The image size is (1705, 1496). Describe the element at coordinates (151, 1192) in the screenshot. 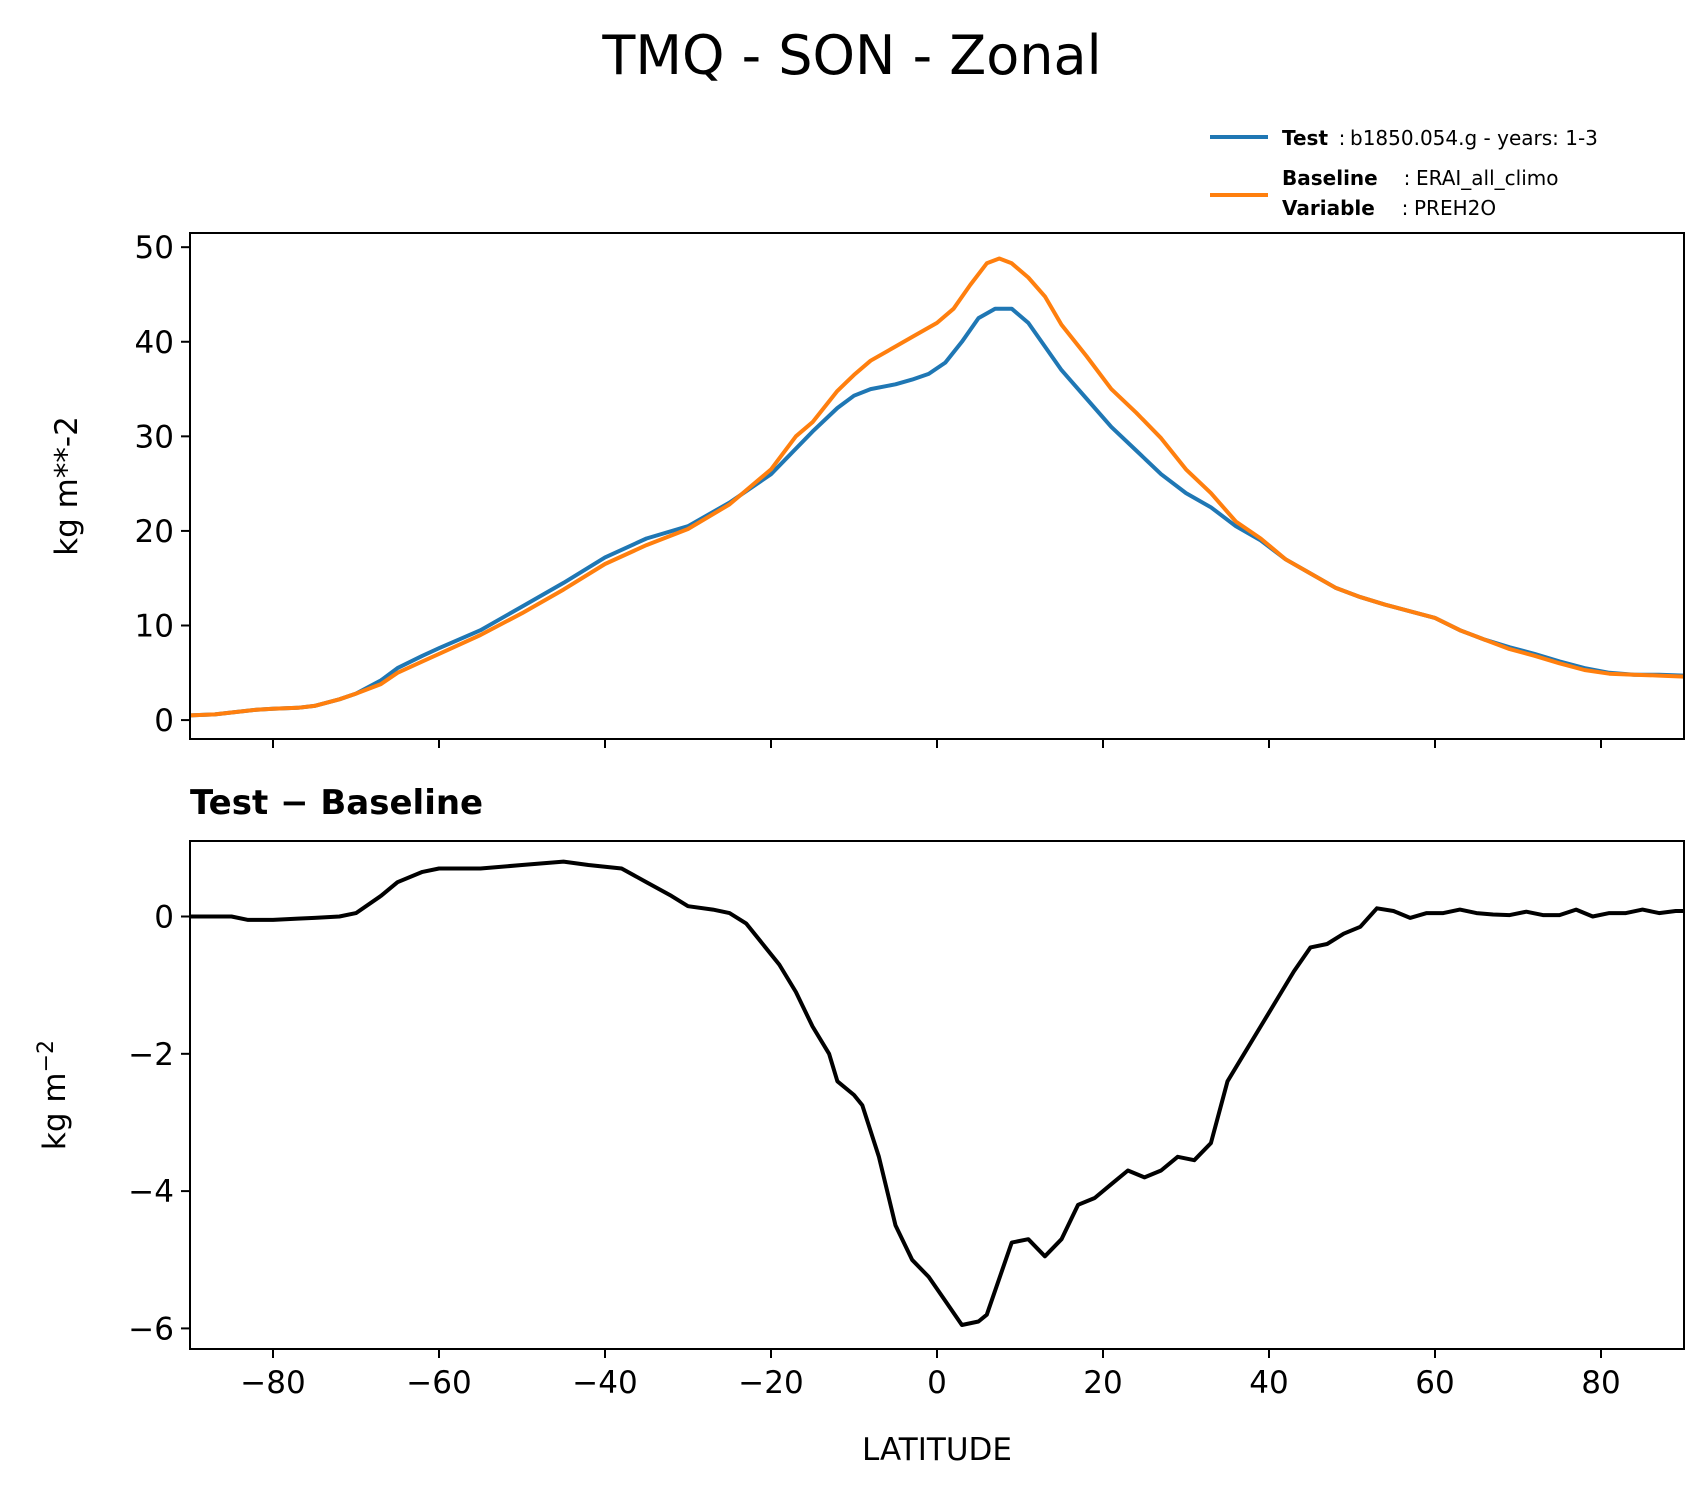

I see `bottom-y-tick-label: −4` at that location.